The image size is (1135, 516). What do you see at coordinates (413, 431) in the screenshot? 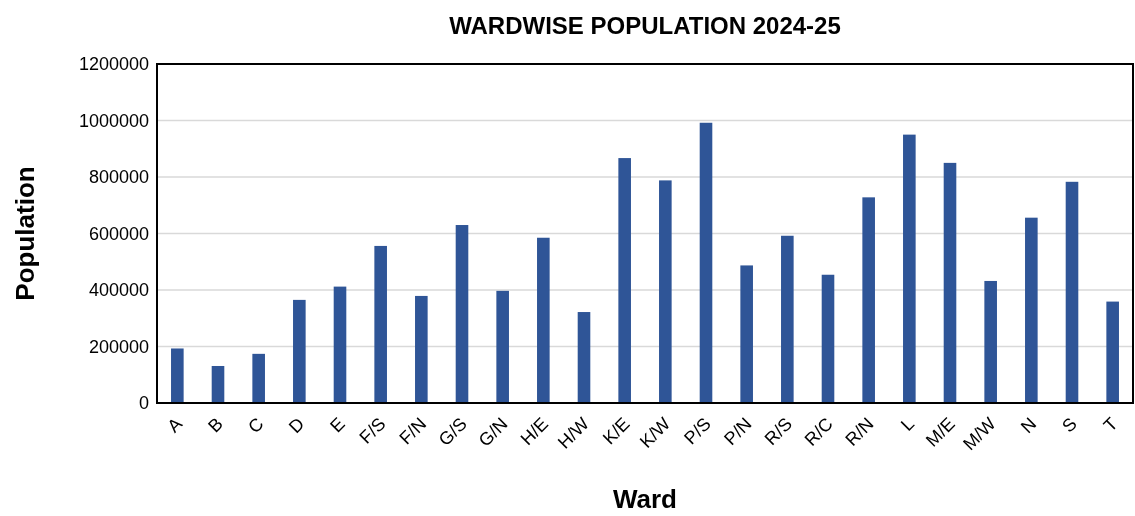
I see `x-tick-label: F/N` at bounding box center [413, 431].